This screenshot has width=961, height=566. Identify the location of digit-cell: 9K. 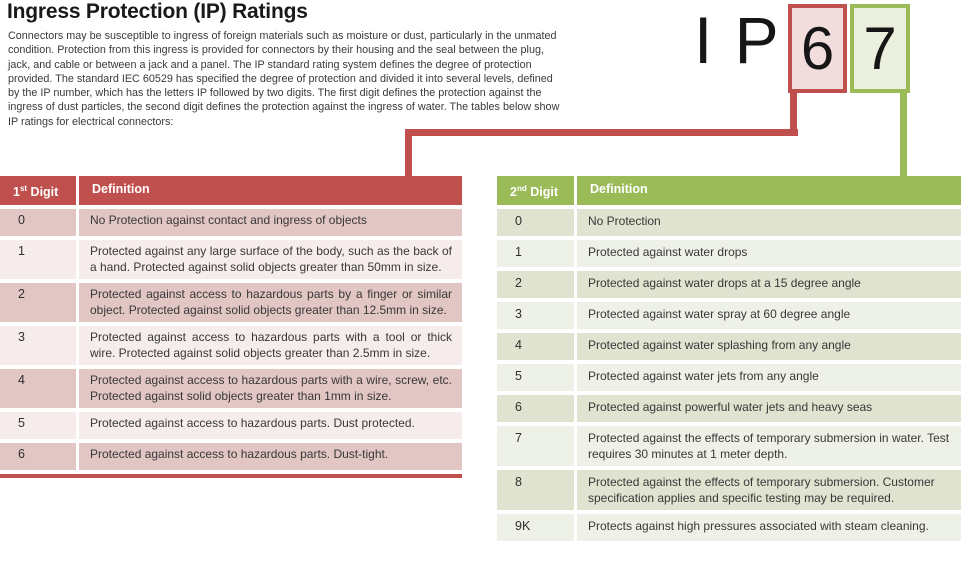
(535, 528).